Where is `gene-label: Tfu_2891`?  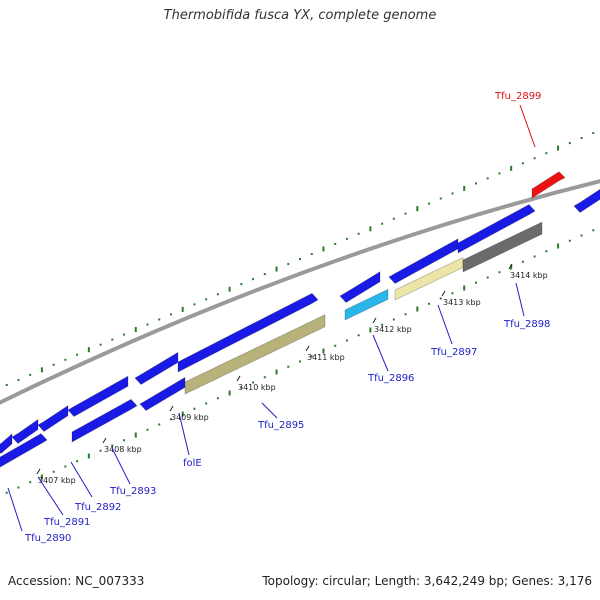
gene-label: Tfu_2891 is located at coordinates (66, 522).